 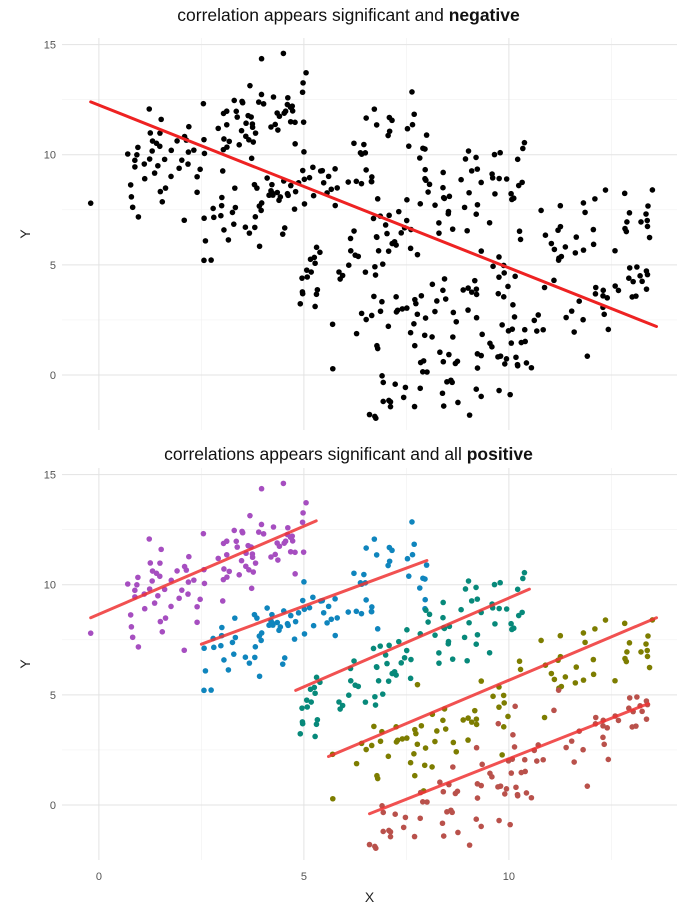 I want to click on bottom-y-axis-title: Y, so click(x=25, y=664).